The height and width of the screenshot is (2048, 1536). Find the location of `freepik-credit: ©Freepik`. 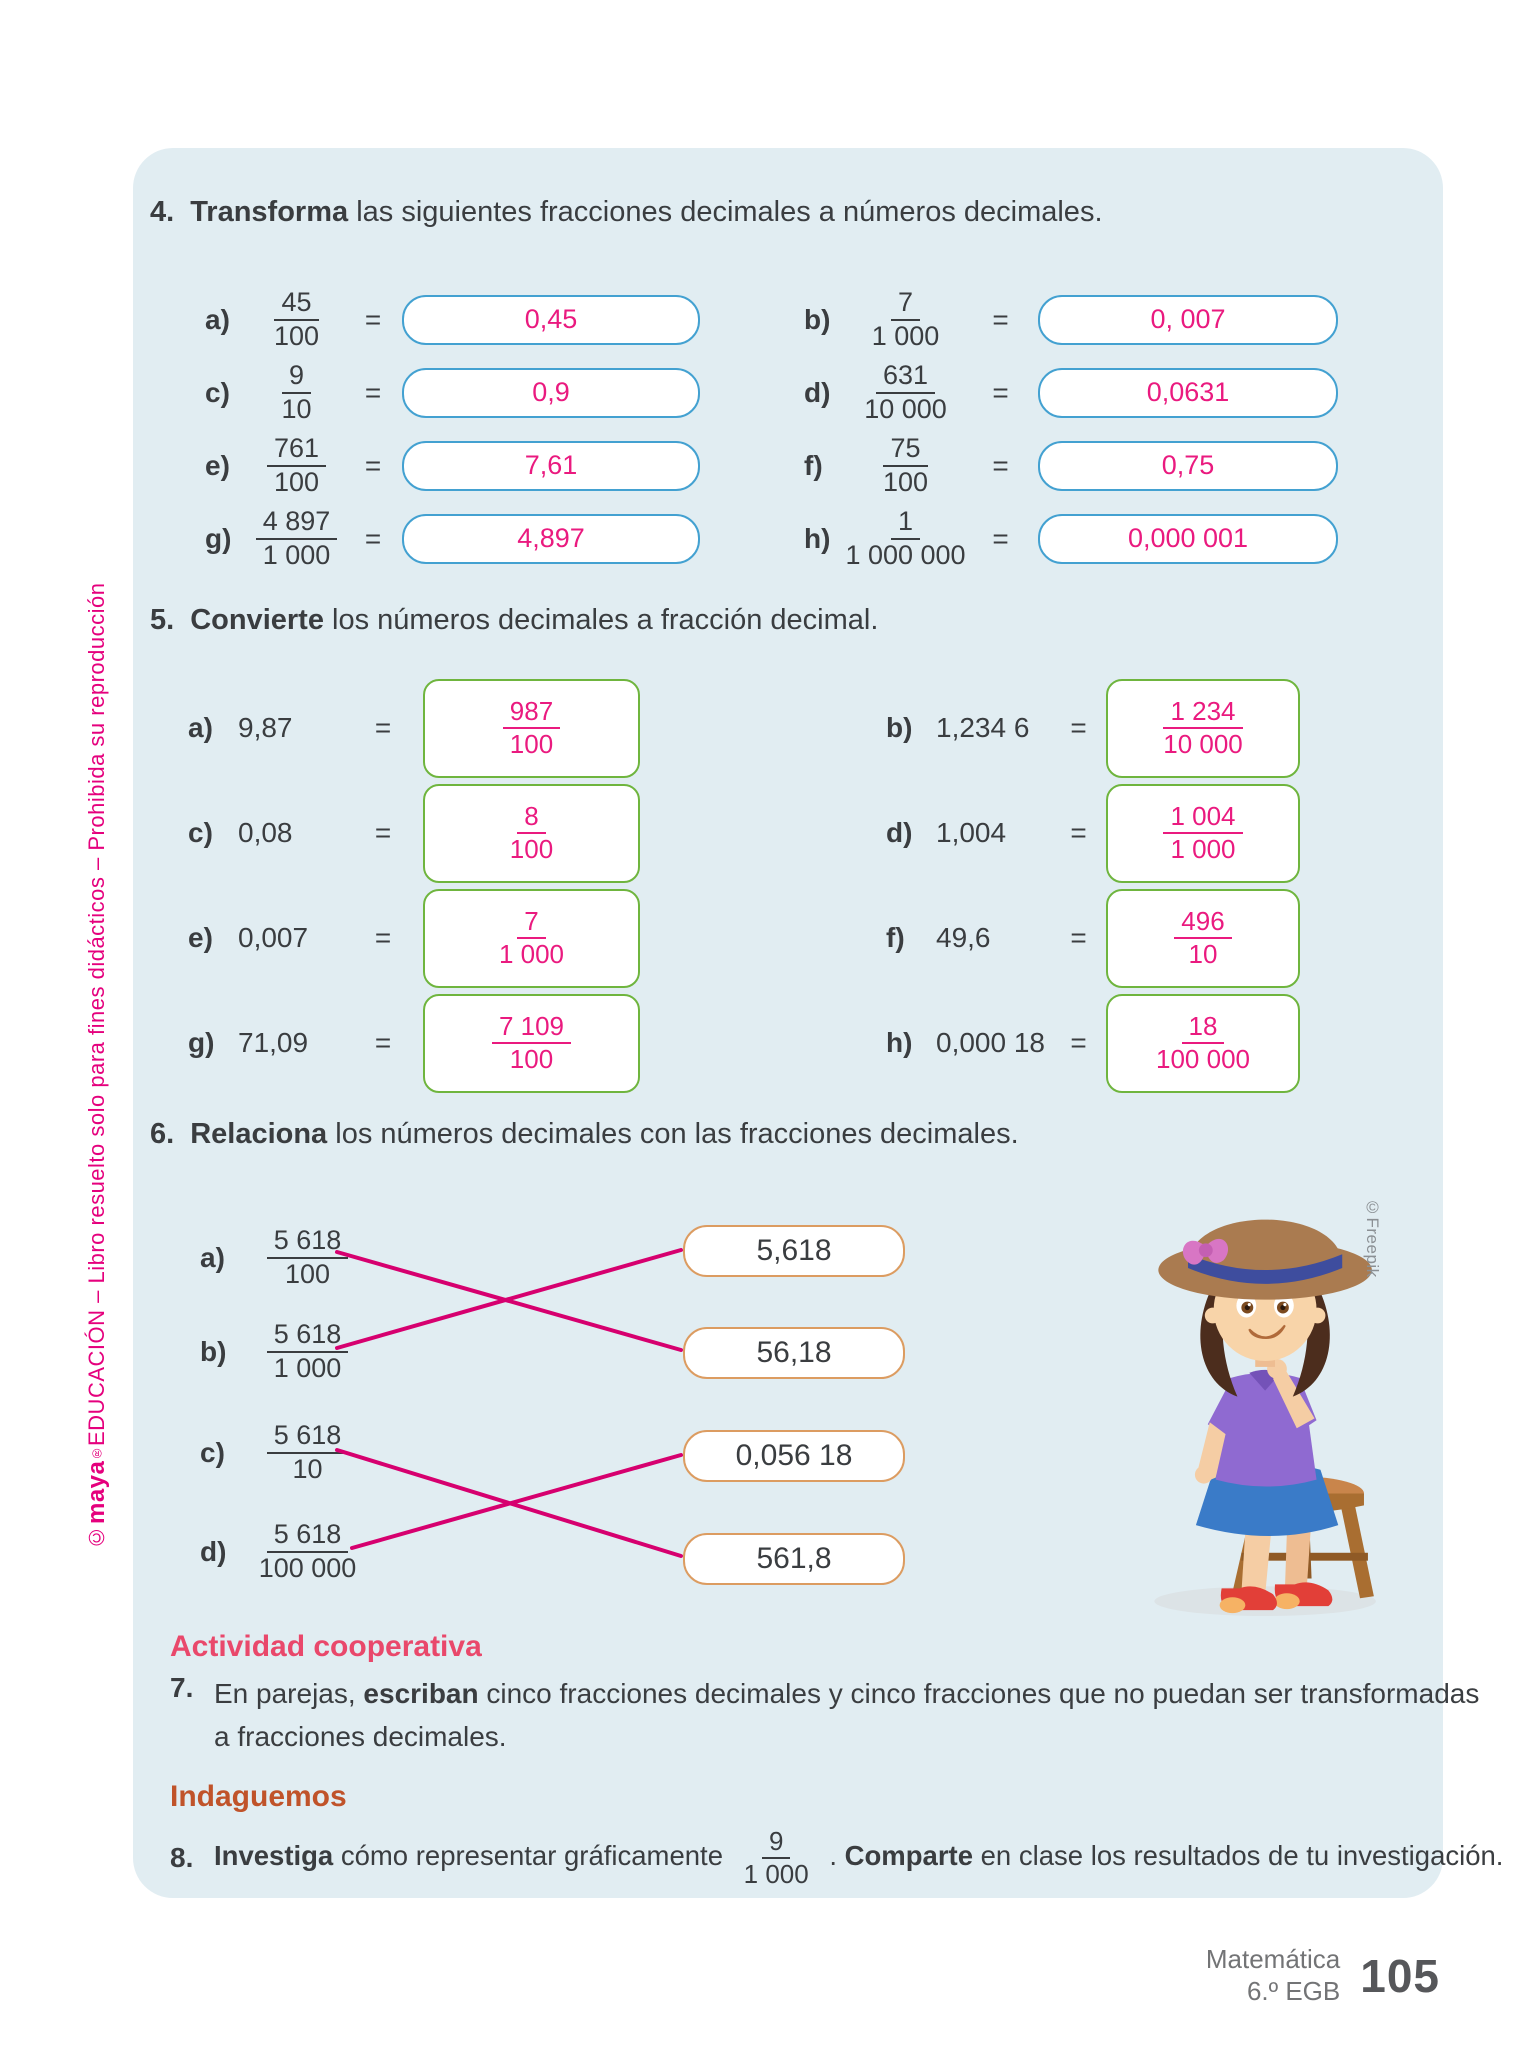

freepik-credit: ©Freepik is located at coordinates (1372, 1238).